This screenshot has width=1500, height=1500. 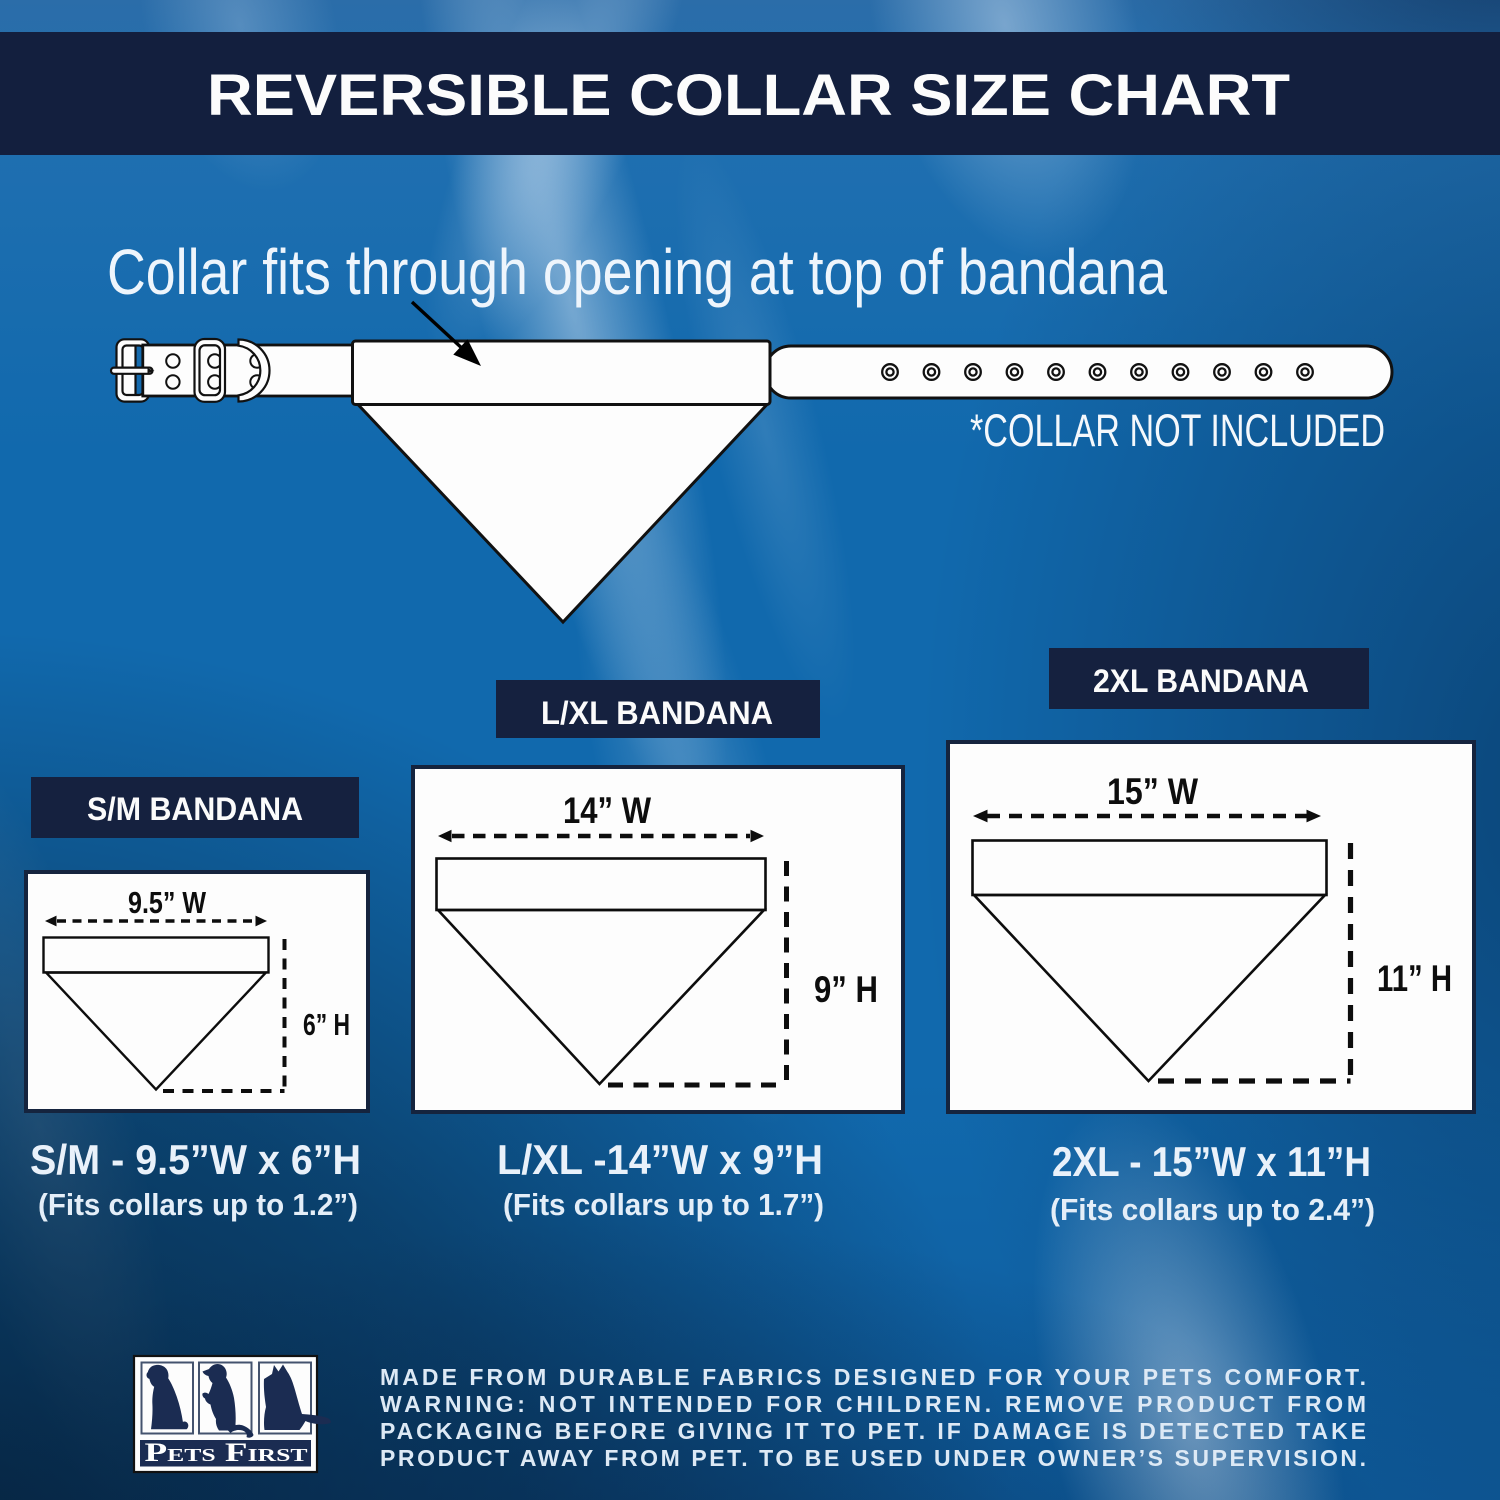 I want to click on svg-text: 2XL - 15”W x 11”H, so click(x=1211, y=1161).